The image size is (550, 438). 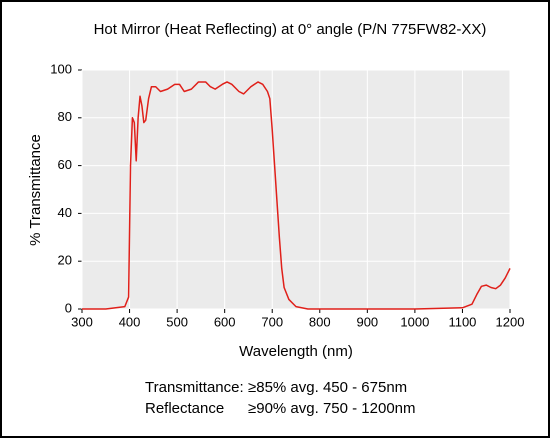 What do you see at coordinates (327, 387) in the screenshot?
I see `annotation-text: ≥85% avg. 450 - 675nm` at bounding box center [327, 387].